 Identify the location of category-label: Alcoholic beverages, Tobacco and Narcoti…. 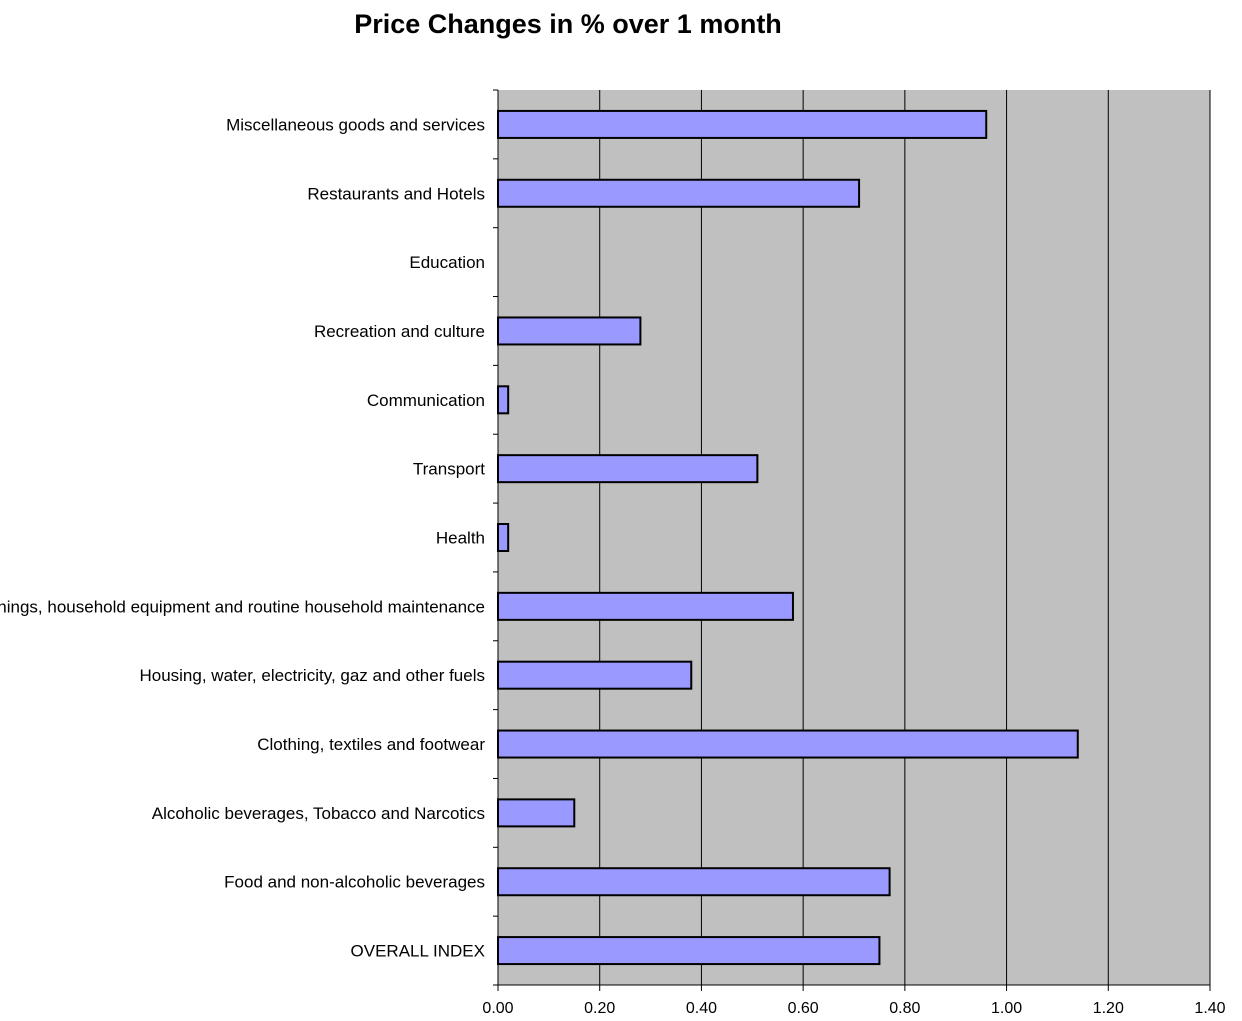
(318, 813).